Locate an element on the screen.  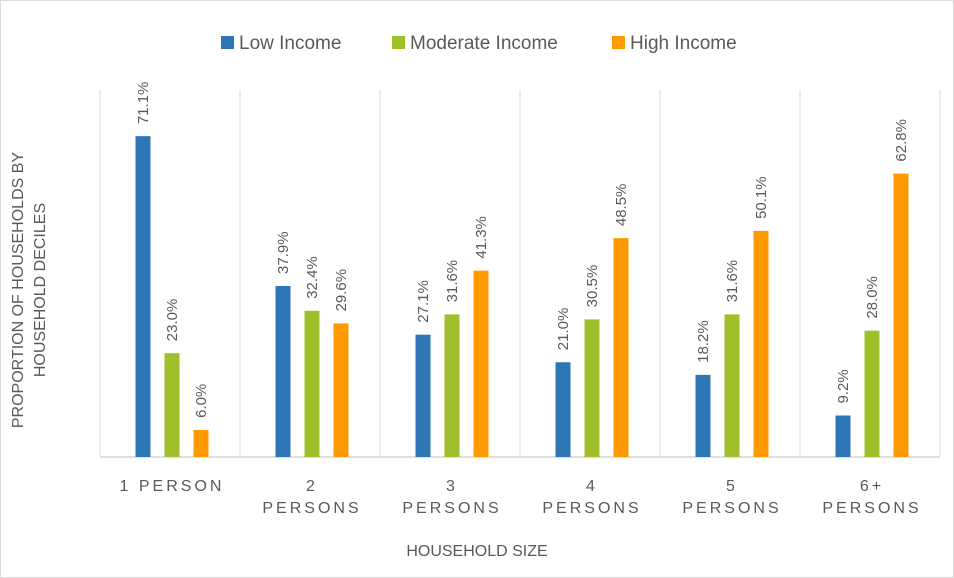
value-label: 27.1% is located at coordinates (423, 301).